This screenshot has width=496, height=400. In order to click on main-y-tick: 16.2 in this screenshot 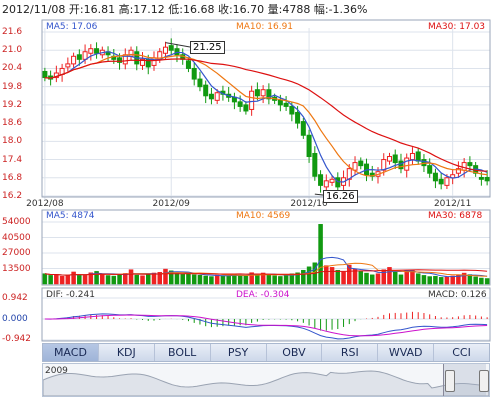, I will do `click(12, 196)`.